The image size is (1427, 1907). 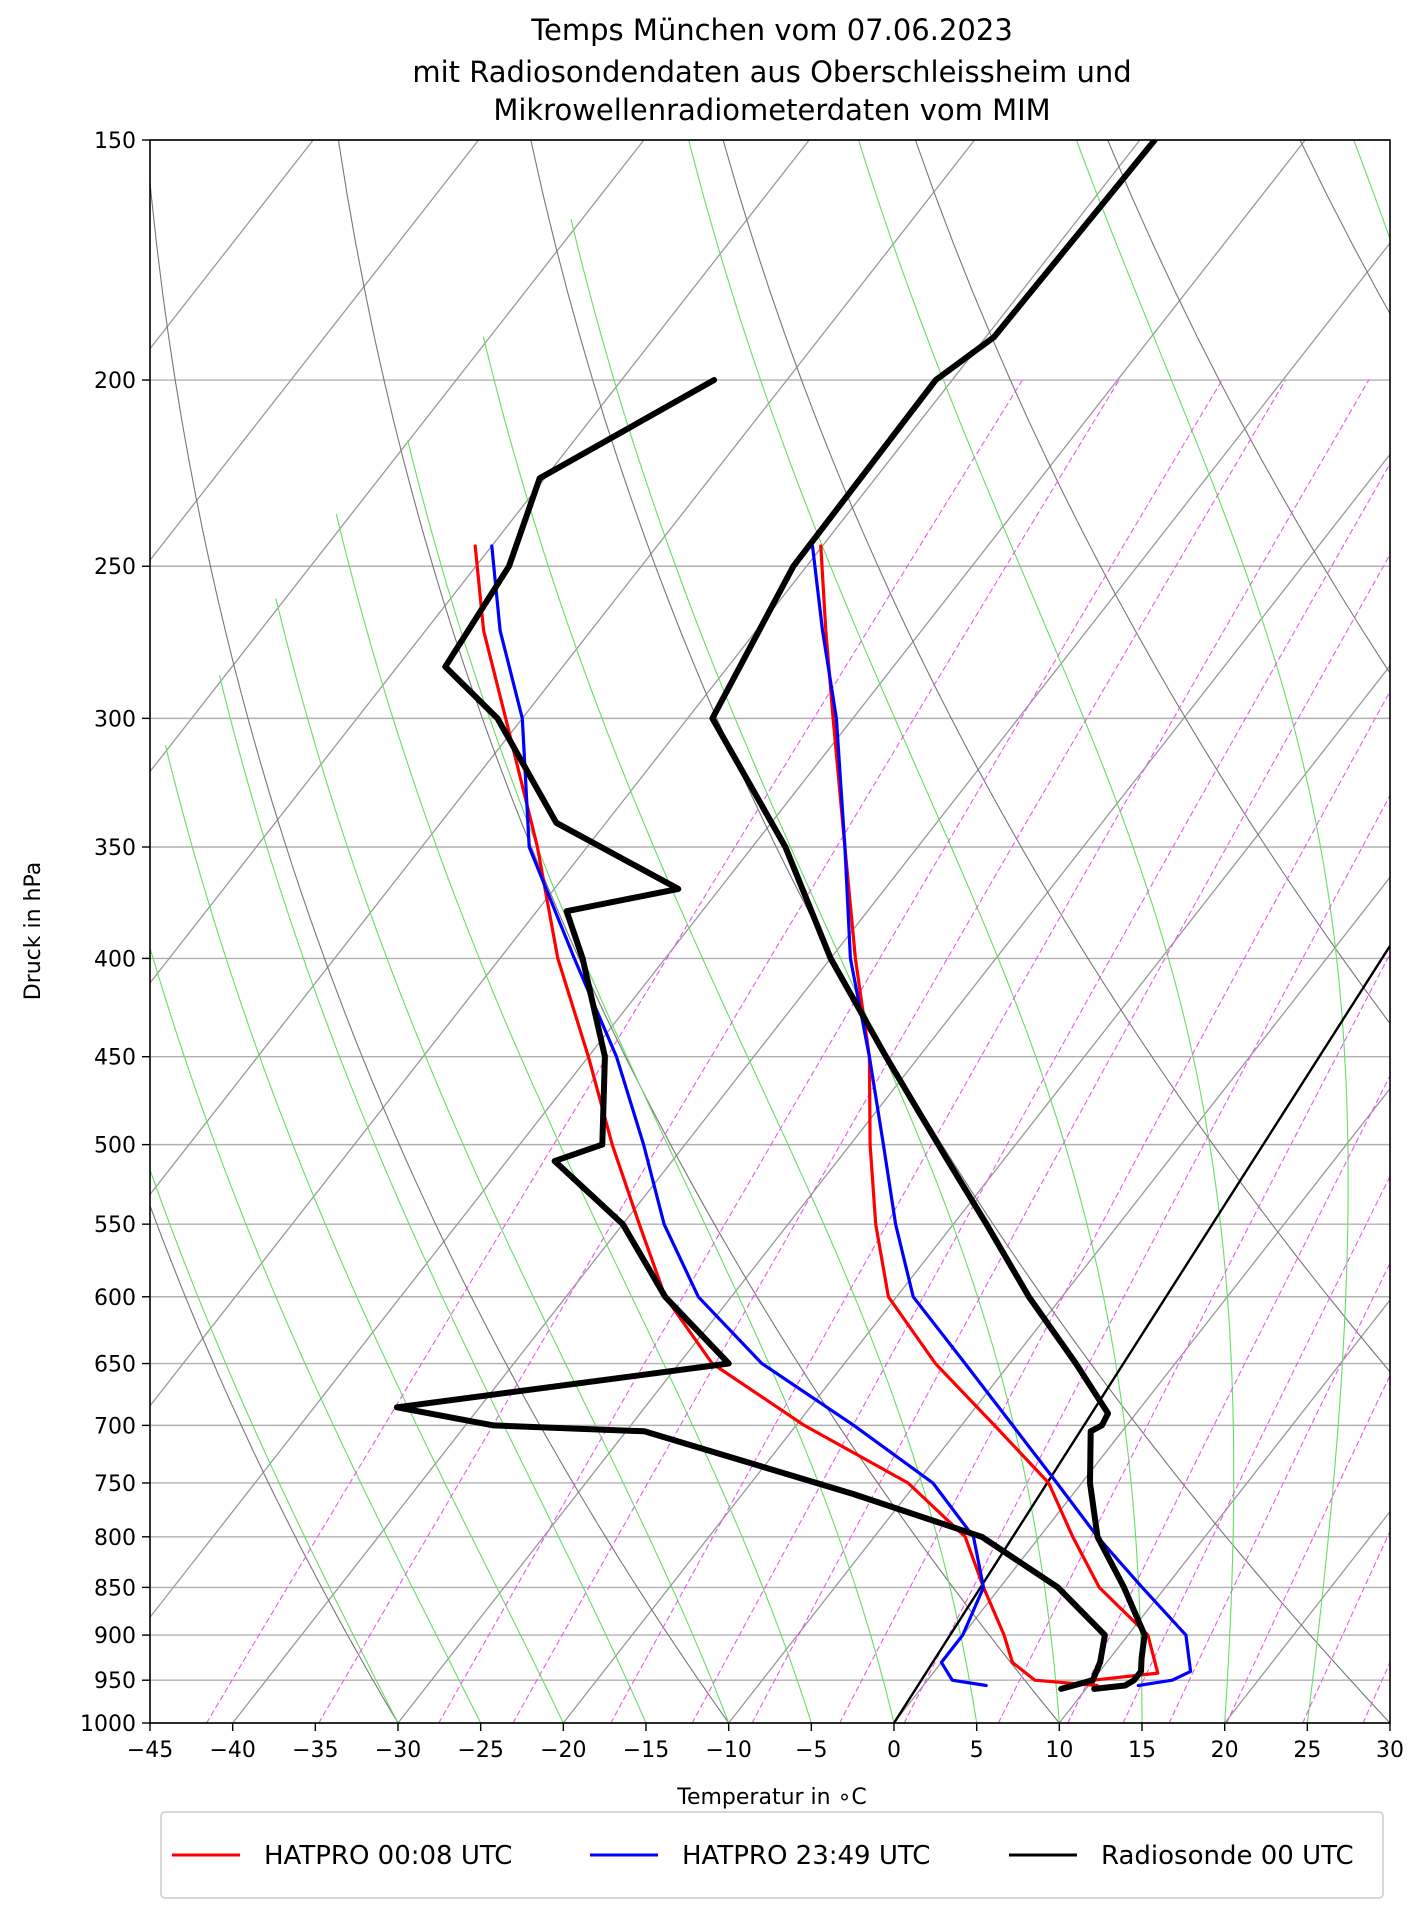 I want to click on x-tick-label: −20, so click(x=563, y=1750).